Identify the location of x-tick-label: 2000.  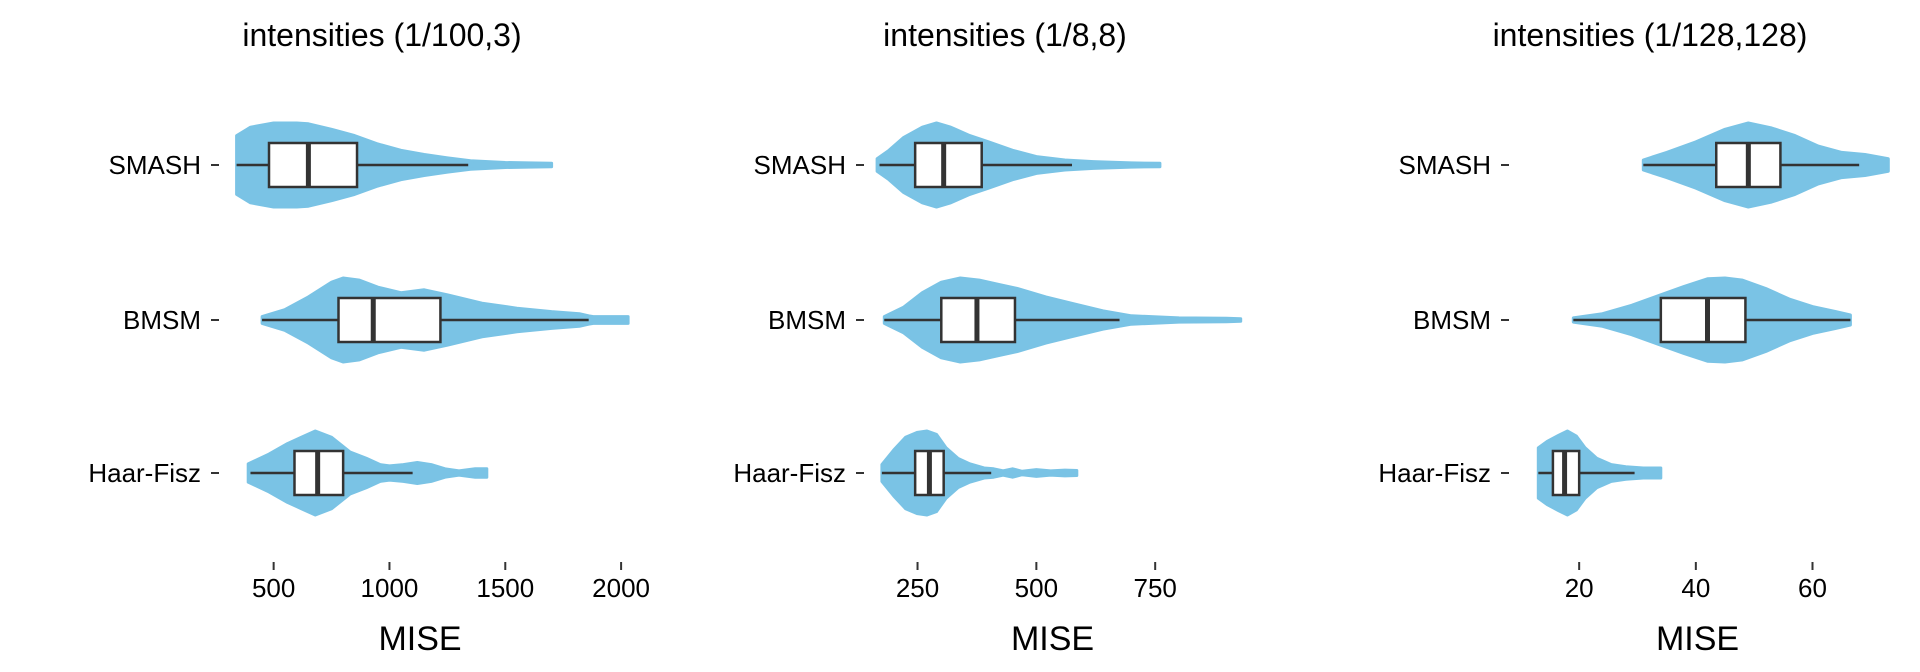
(621, 588).